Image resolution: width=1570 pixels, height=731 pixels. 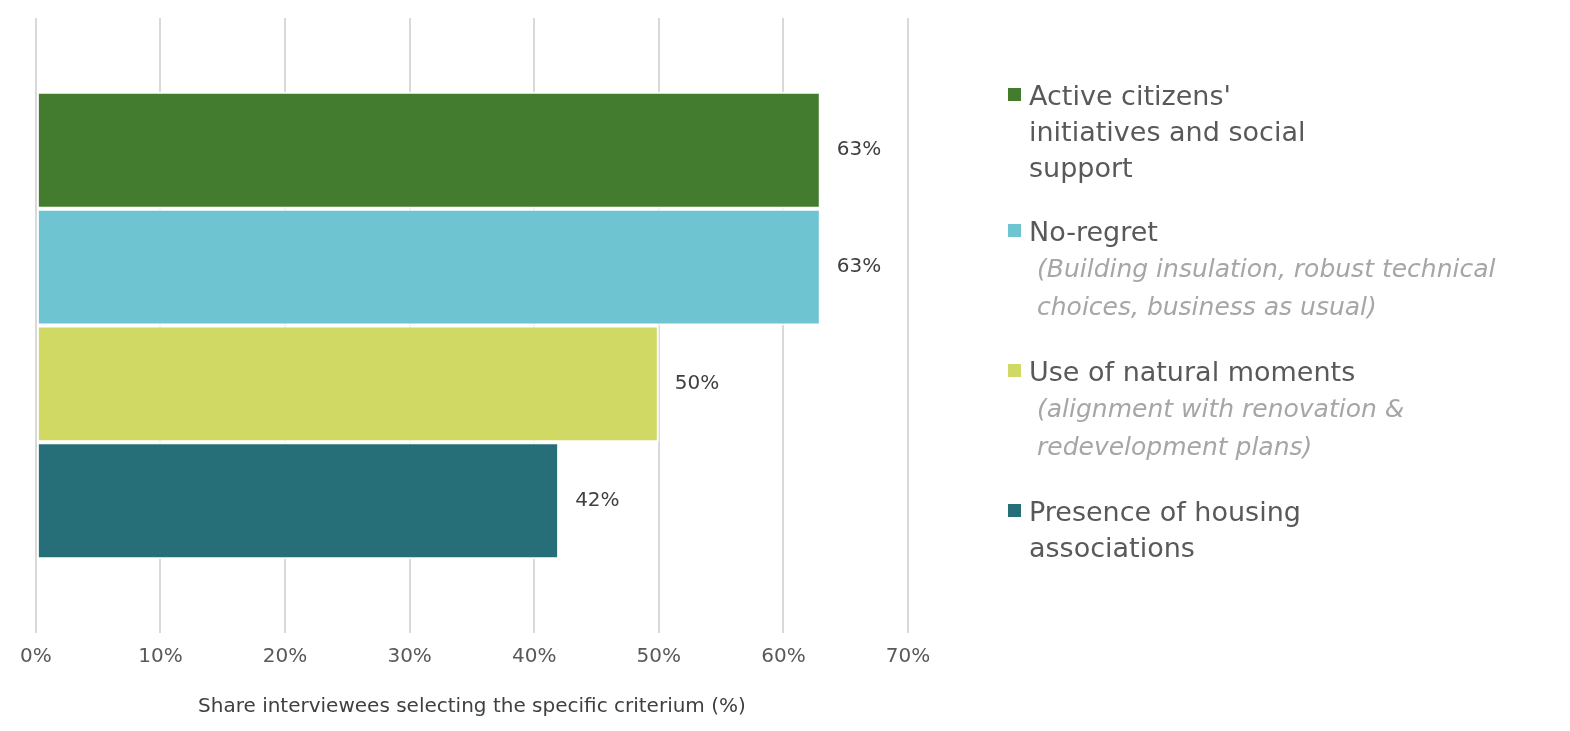 I want to click on x-tick-label: 40%, so click(x=534, y=655).